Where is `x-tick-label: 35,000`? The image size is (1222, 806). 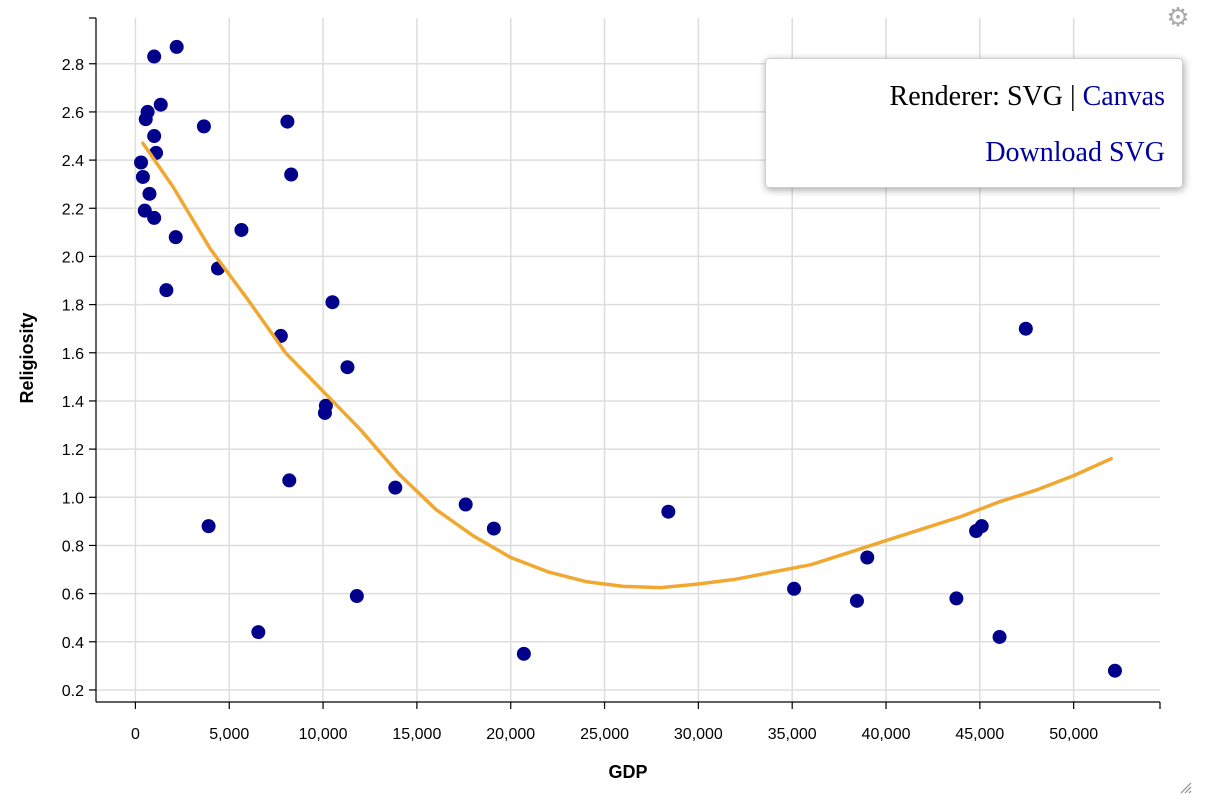
x-tick-label: 35,000 is located at coordinates (792, 734).